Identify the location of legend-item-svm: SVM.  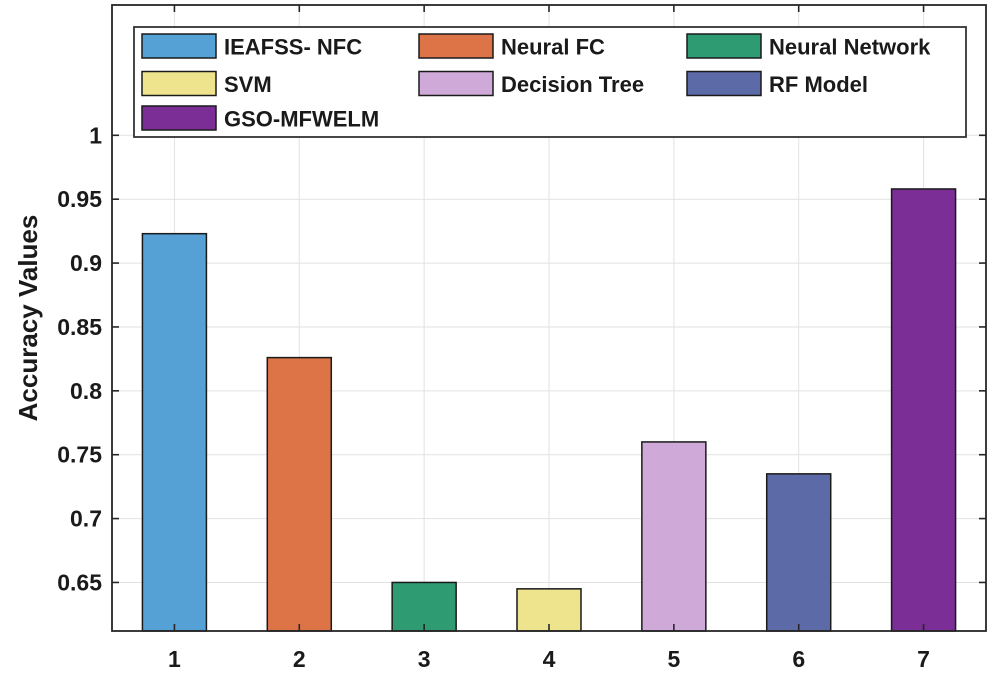
(206, 83).